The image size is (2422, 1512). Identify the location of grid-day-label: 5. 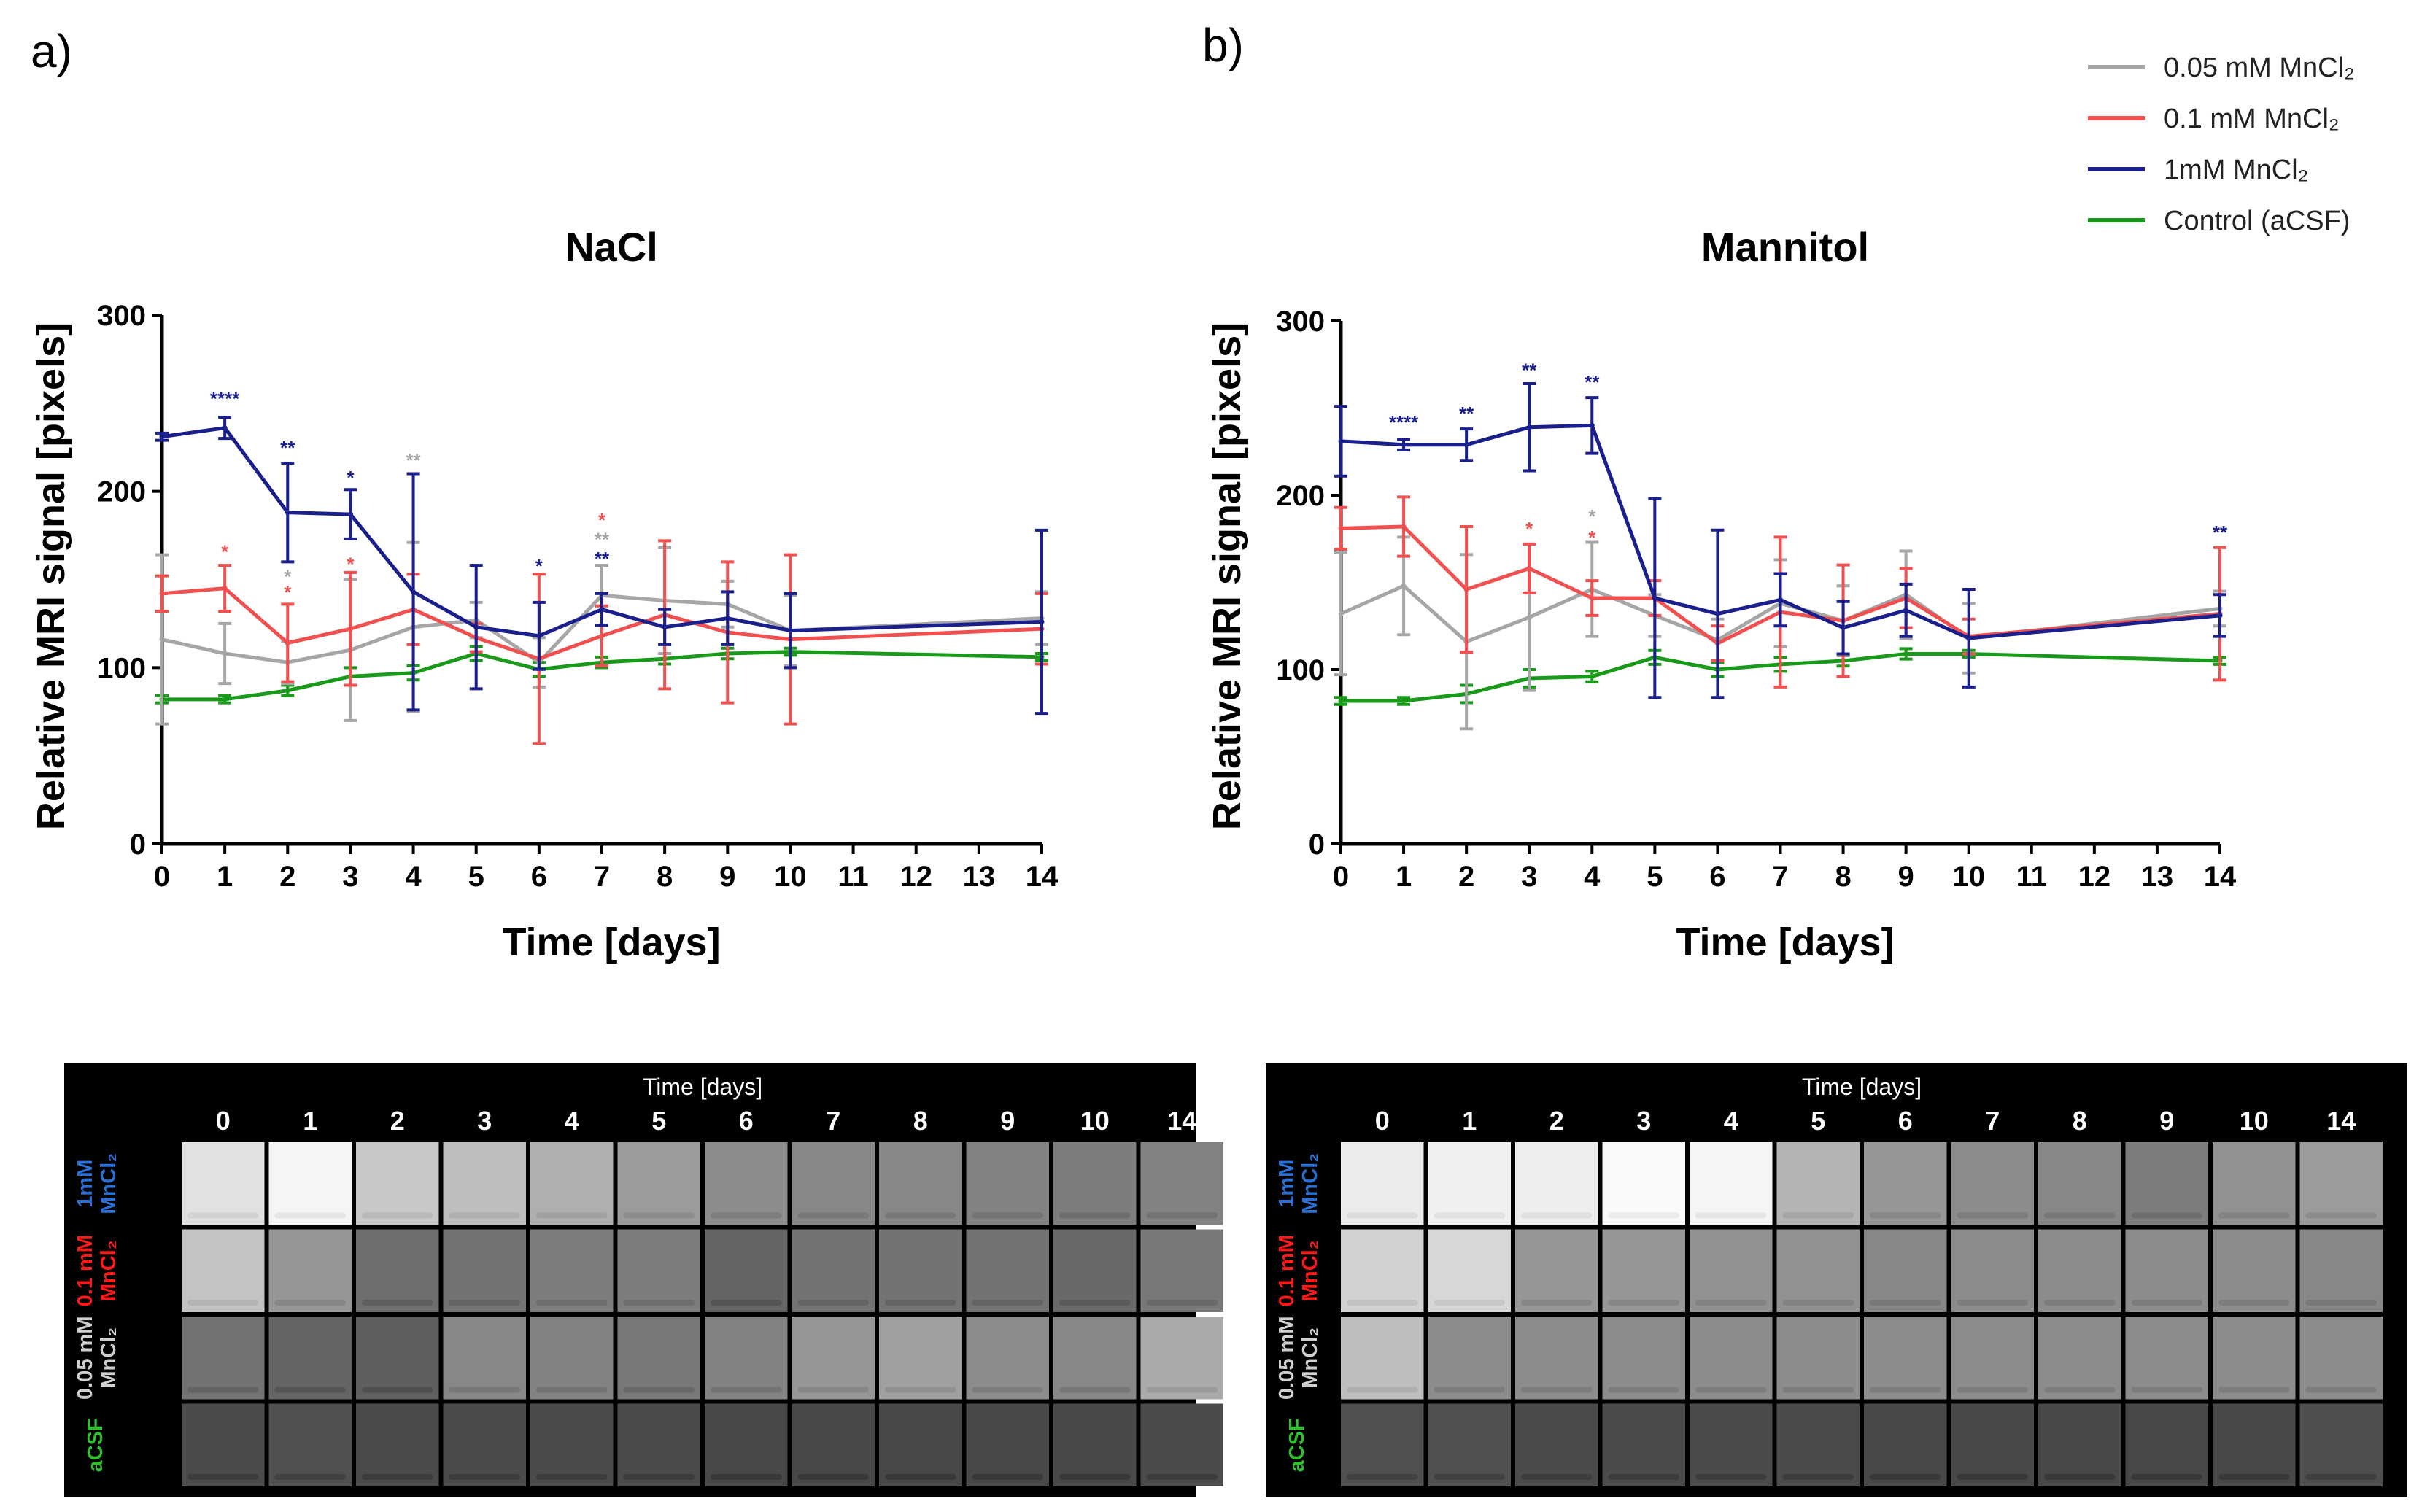
(658, 1121).